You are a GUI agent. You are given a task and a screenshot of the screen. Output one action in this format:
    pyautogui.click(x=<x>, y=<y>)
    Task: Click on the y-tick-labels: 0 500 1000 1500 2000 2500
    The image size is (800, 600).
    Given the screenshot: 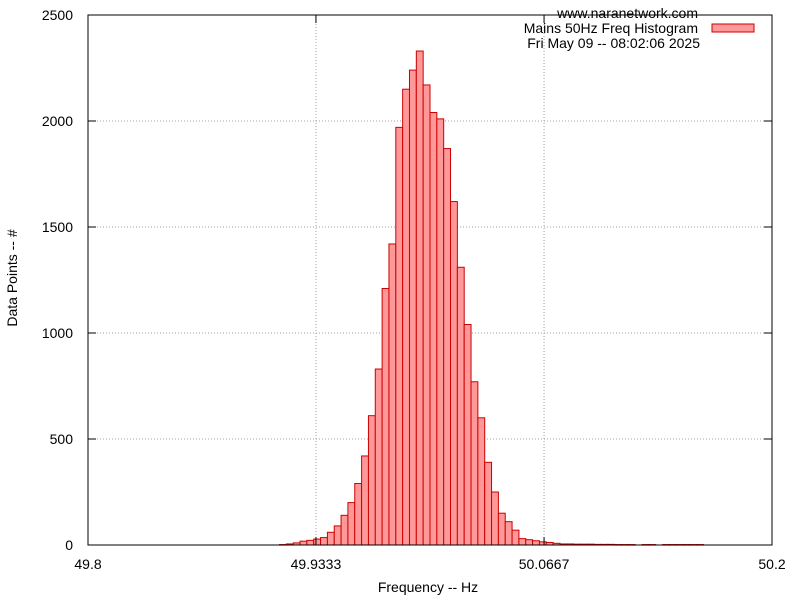 What is the action you would take?
    pyautogui.click(x=57, y=280)
    